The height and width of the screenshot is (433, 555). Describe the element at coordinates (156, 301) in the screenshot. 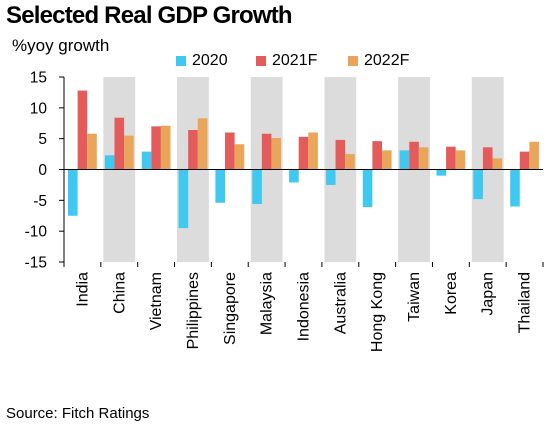

I see `x-tick-label-vietnam: Vietnam` at that location.